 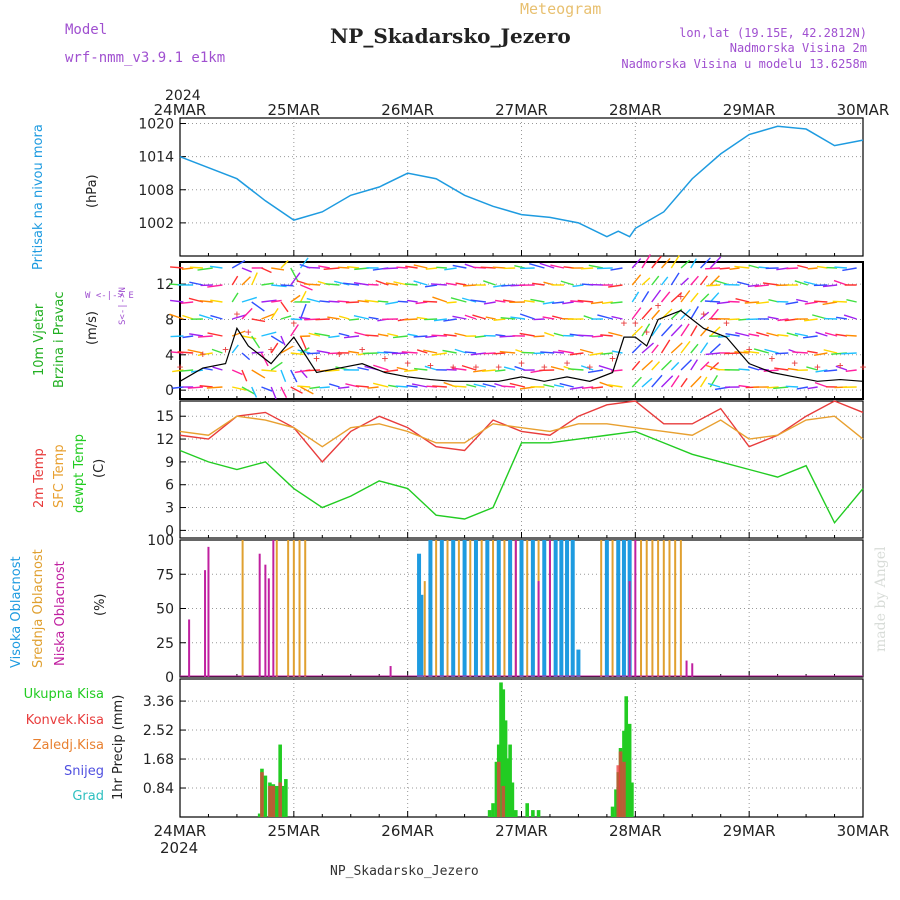 I want to click on y-tick-label-4: 100, so click(x=160, y=541).